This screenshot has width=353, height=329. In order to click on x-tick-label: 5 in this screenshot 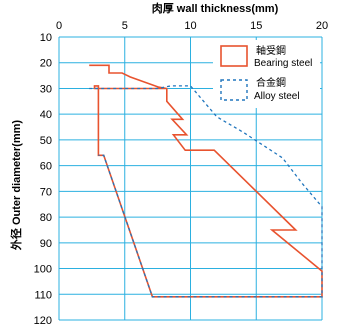, I will do `click(125, 26)`.